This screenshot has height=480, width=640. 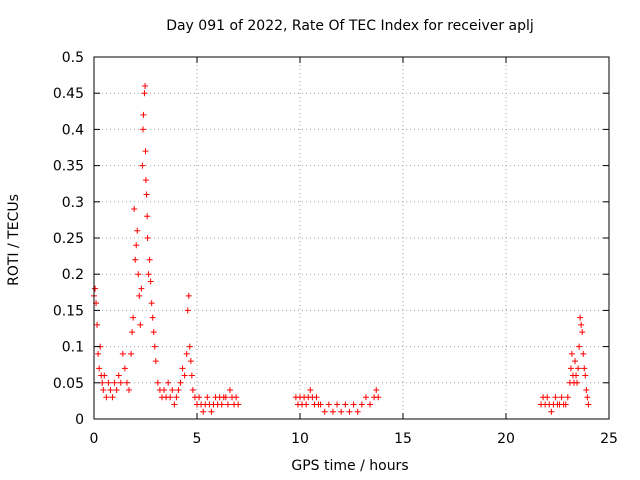 I want to click on y-tick-label: 0.35, so click(x=68, y=167).